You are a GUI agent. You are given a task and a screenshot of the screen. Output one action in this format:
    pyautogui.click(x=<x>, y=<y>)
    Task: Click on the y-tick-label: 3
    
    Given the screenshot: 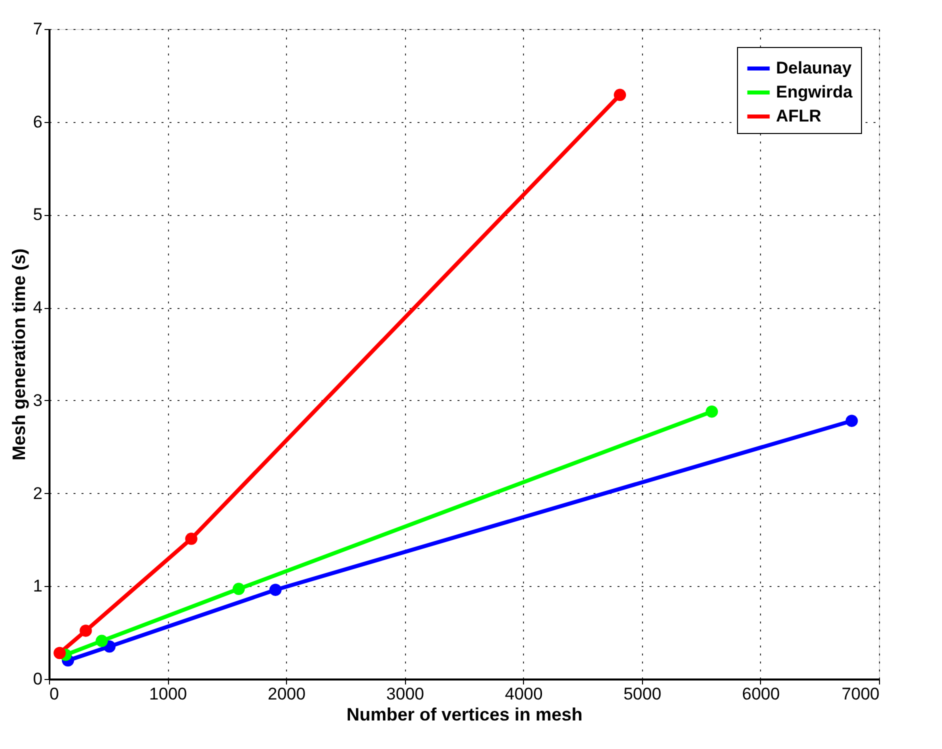 What is the action you would take?
    pyautogui.click(x=37, y=400)
    